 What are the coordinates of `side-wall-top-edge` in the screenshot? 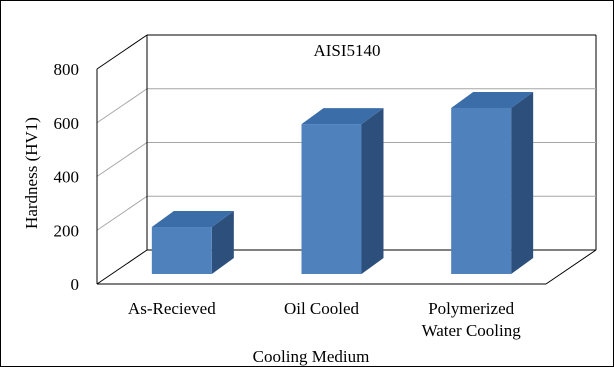 It's located at (122, 52).